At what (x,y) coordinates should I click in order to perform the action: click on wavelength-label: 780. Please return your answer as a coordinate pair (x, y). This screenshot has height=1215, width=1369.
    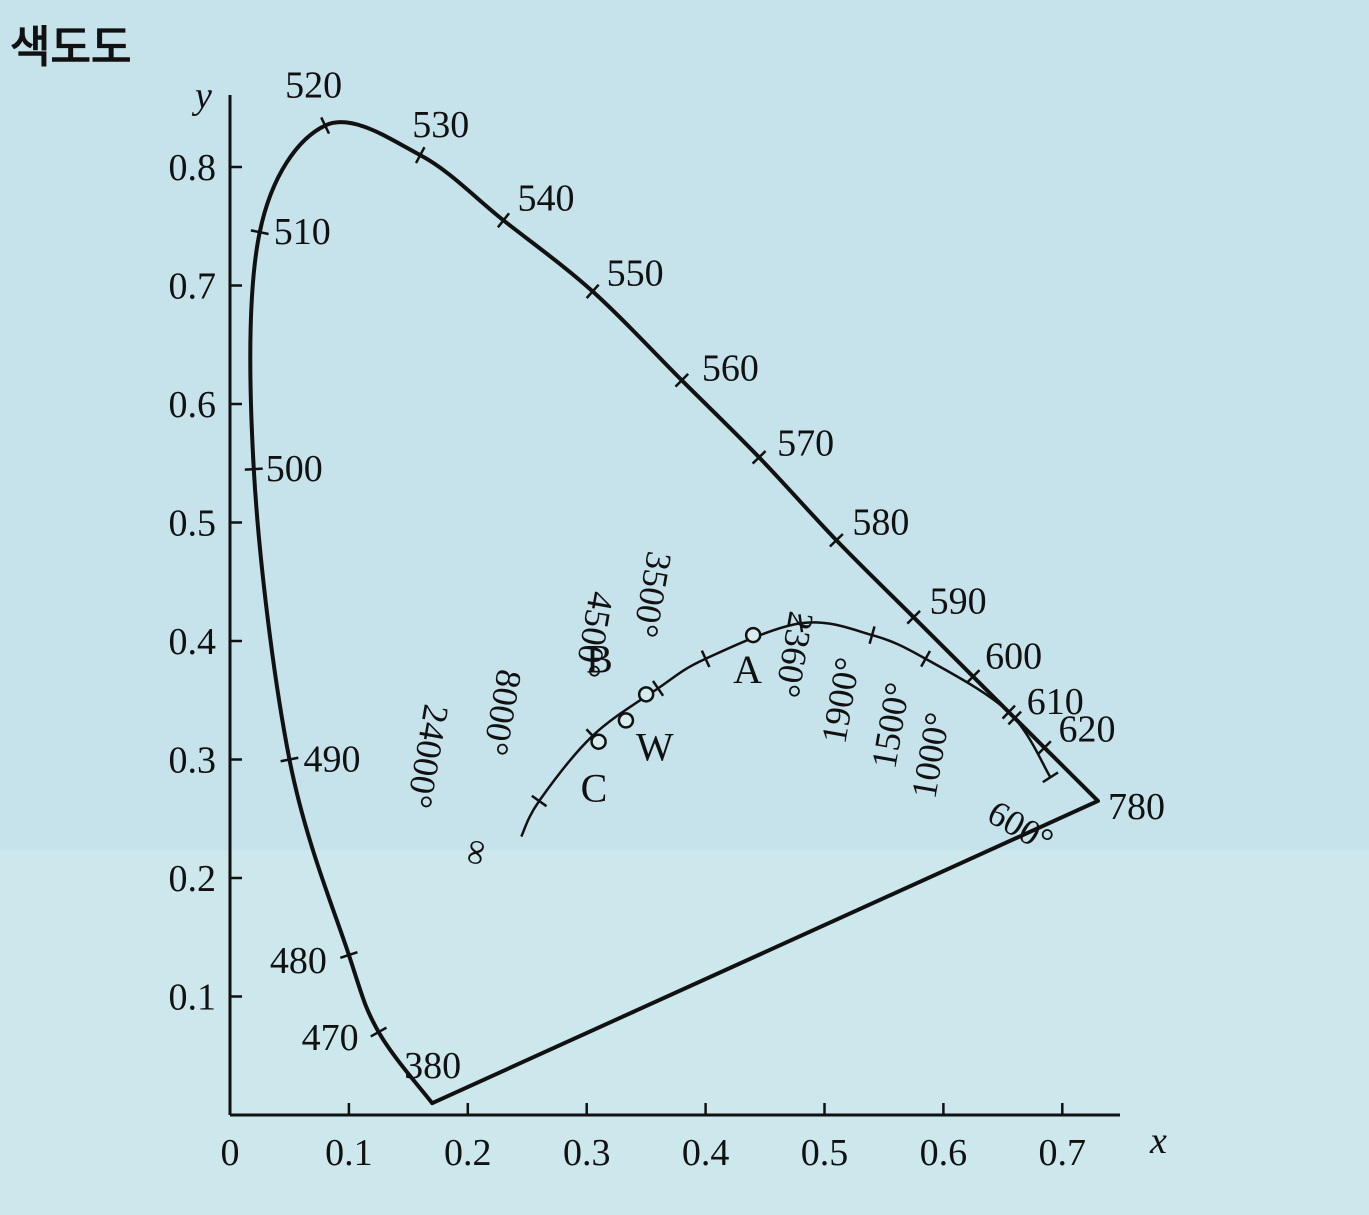
    Looking at the image, I should click on (1136, 807).